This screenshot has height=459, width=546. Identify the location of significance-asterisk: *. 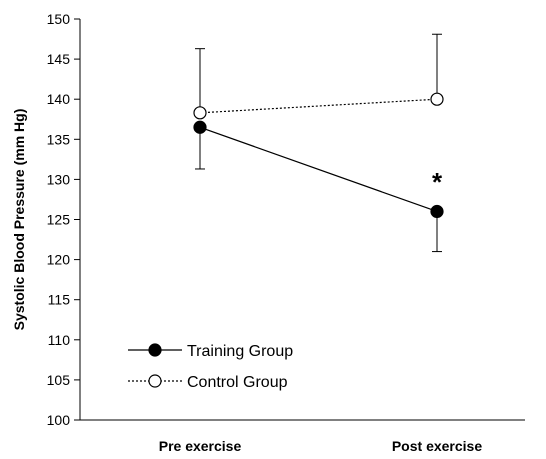
(437, 182).